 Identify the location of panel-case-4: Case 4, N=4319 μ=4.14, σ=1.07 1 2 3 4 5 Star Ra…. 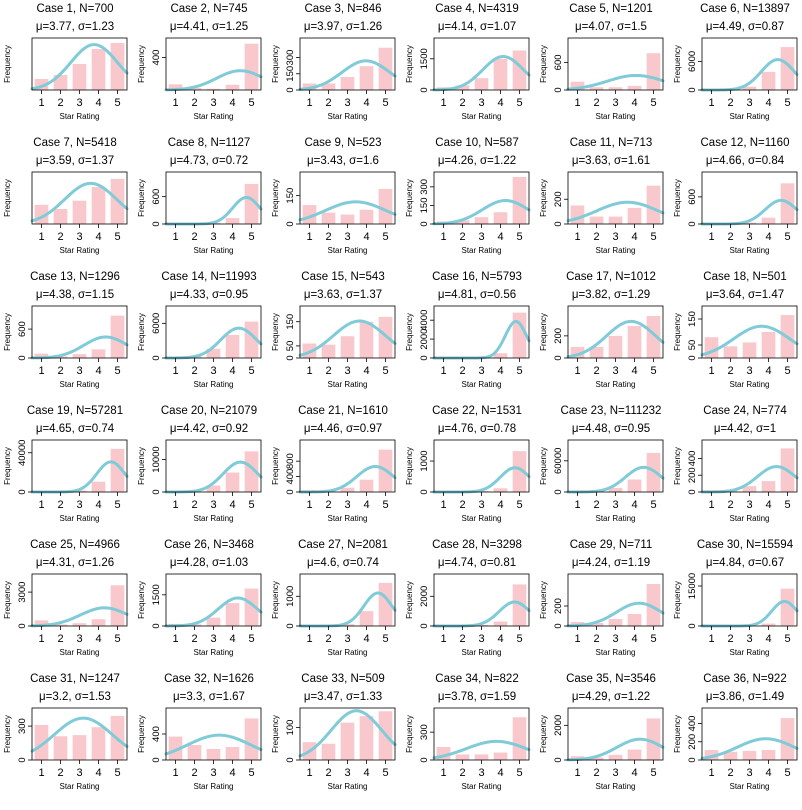
(468, 62).